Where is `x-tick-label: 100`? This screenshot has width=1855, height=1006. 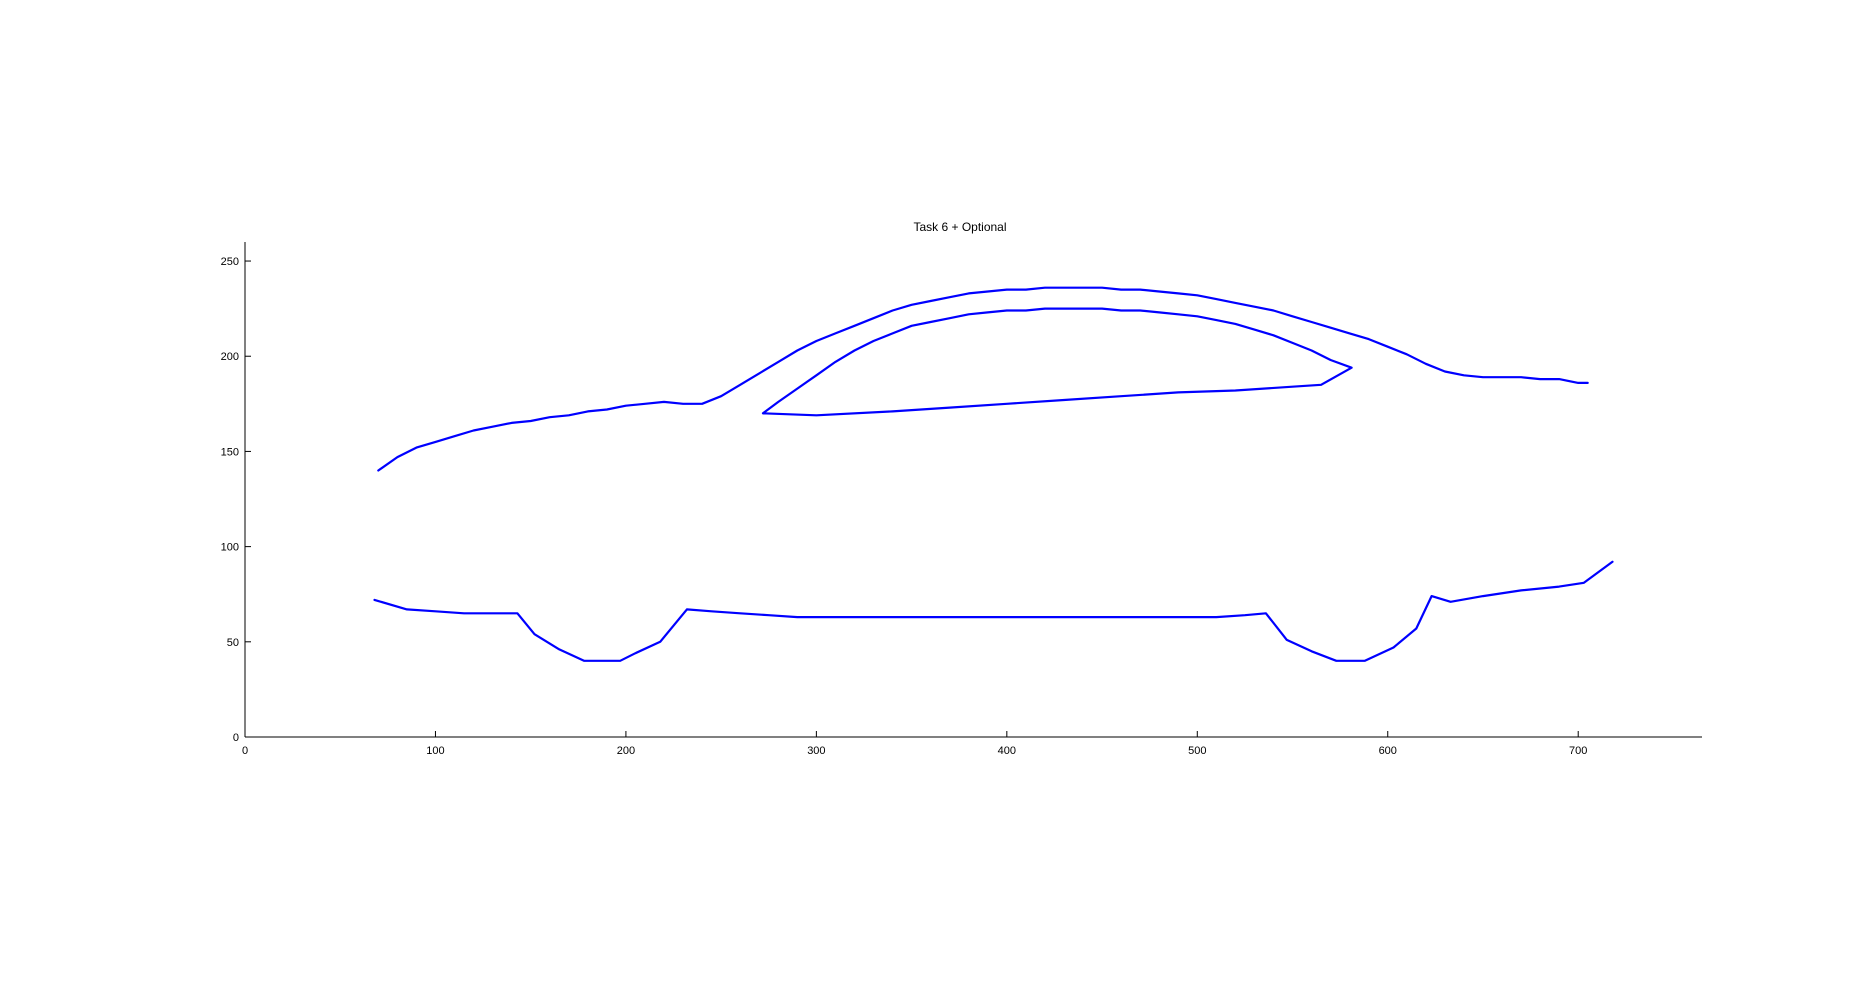
x-tick-label: 100 is located at coordinates (435, 751).